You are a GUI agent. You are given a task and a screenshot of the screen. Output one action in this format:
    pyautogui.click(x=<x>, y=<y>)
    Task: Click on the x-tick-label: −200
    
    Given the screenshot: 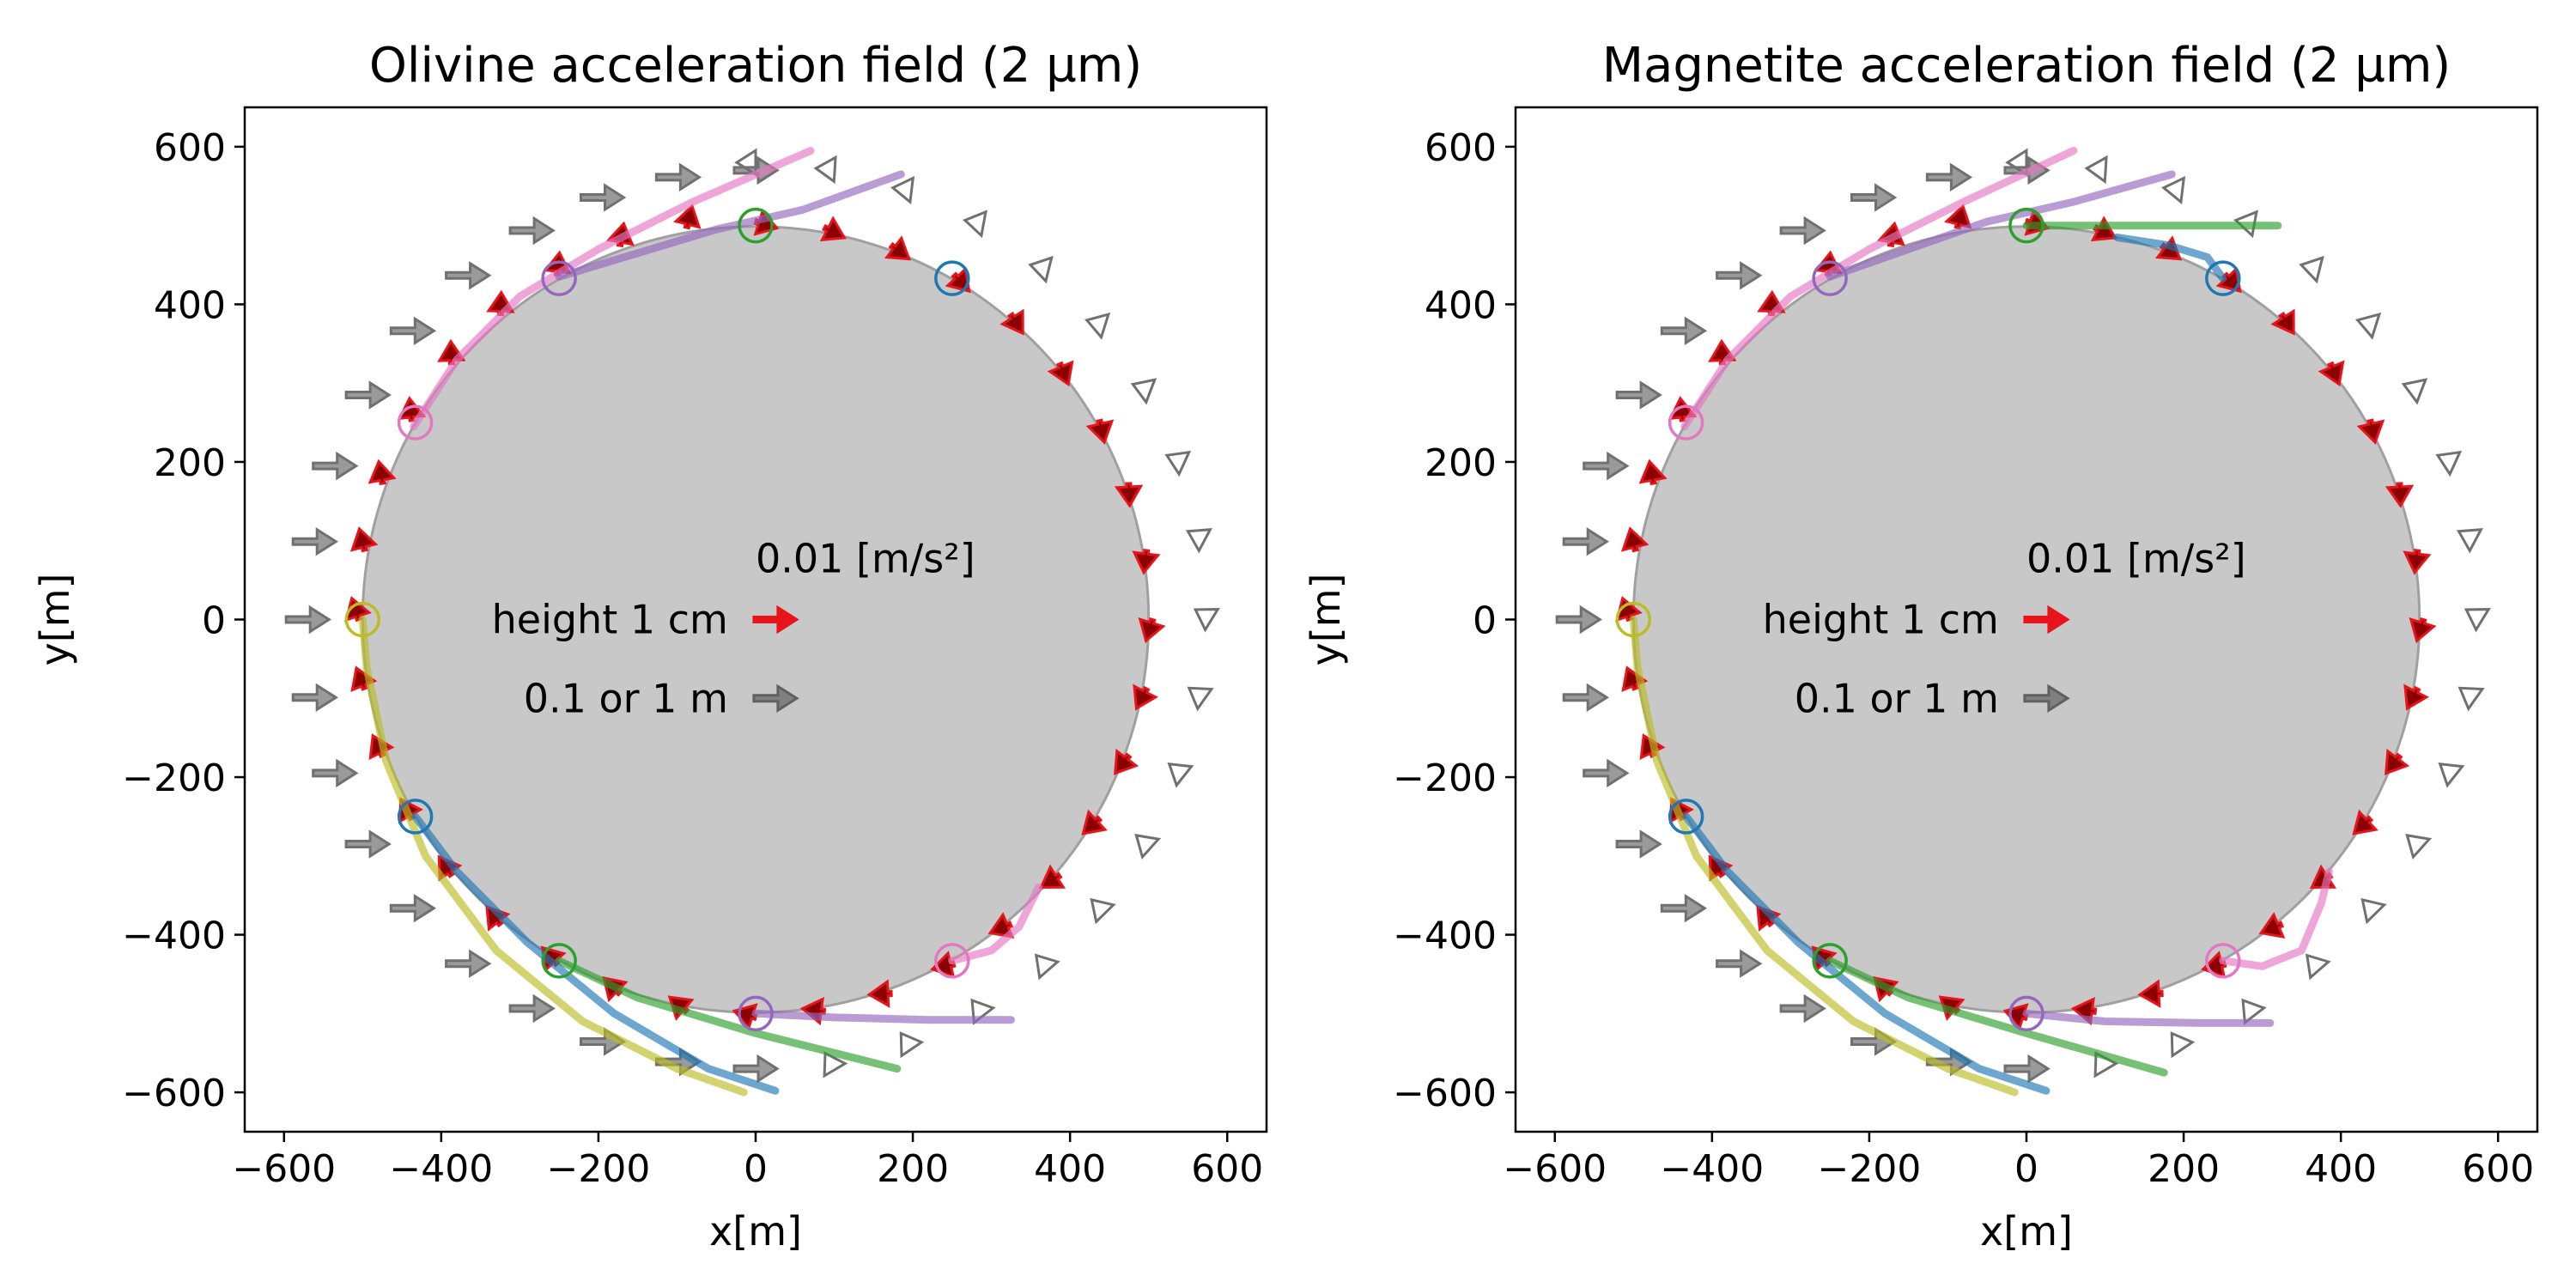 What is the action you would take?
    pyautogui.click(x=1869, y=1169)
    